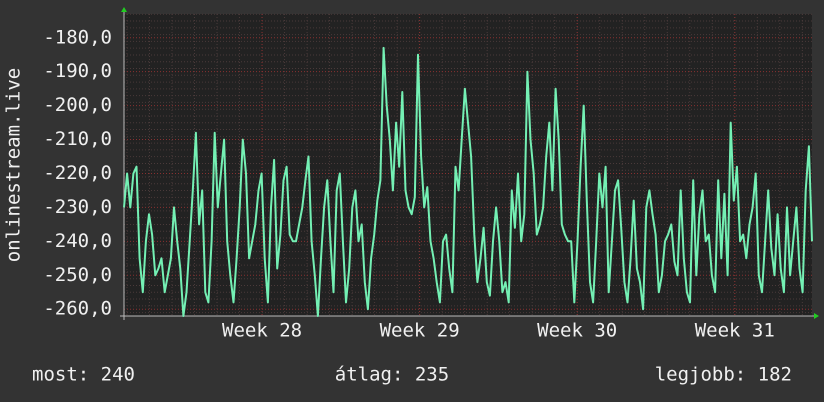 The width and height of the screenshot is (824, 402). I want to click on y-tick-label: -230,0, so click(77, 207).